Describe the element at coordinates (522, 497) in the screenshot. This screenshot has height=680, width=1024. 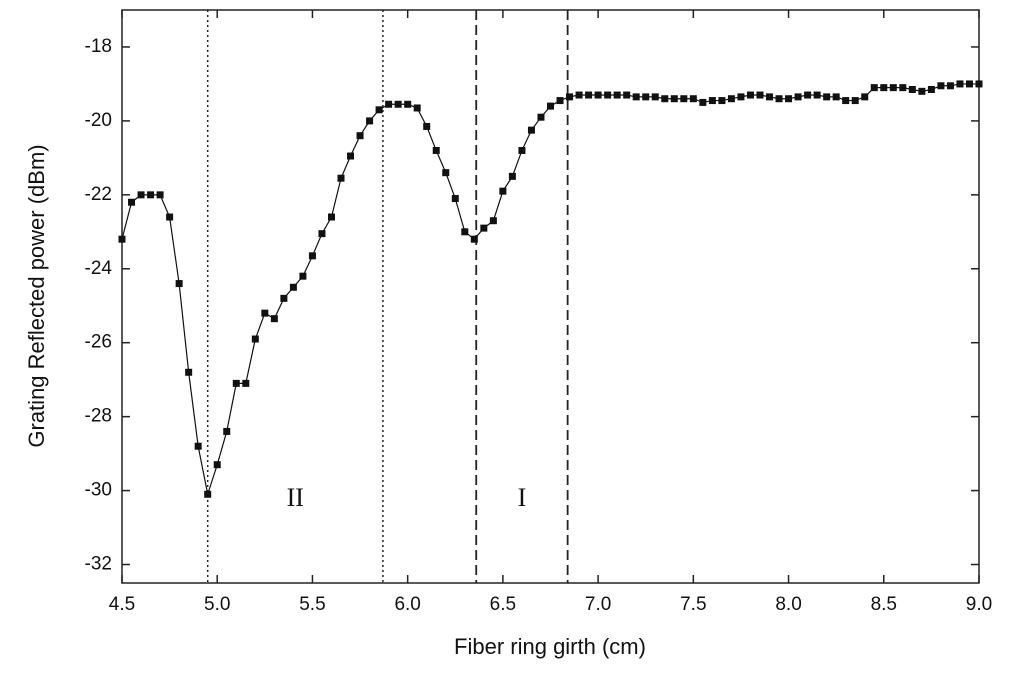
I see `region-label: I` at that location.